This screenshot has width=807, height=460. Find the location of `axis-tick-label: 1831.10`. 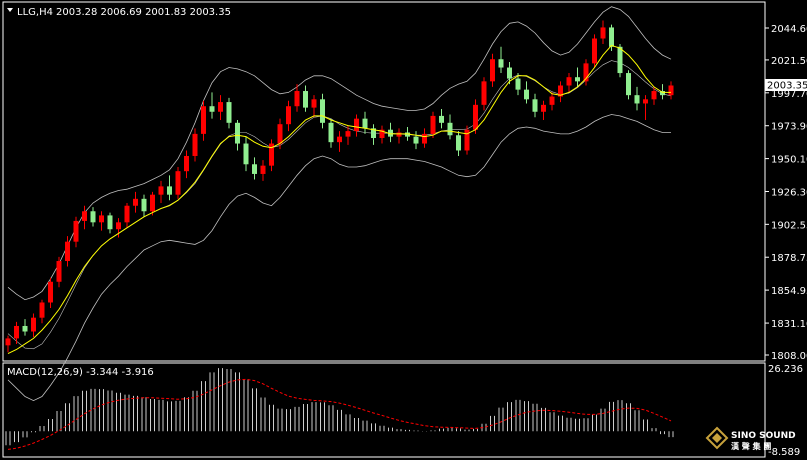

axis-tick-label: 1831.10 is located at coordinates (789, 324).